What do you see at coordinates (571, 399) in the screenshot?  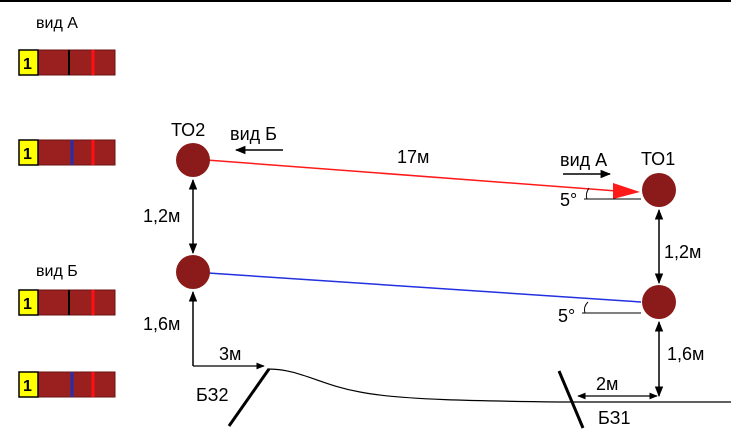 I see `pole-bz31` at bounding box center [571, 399].